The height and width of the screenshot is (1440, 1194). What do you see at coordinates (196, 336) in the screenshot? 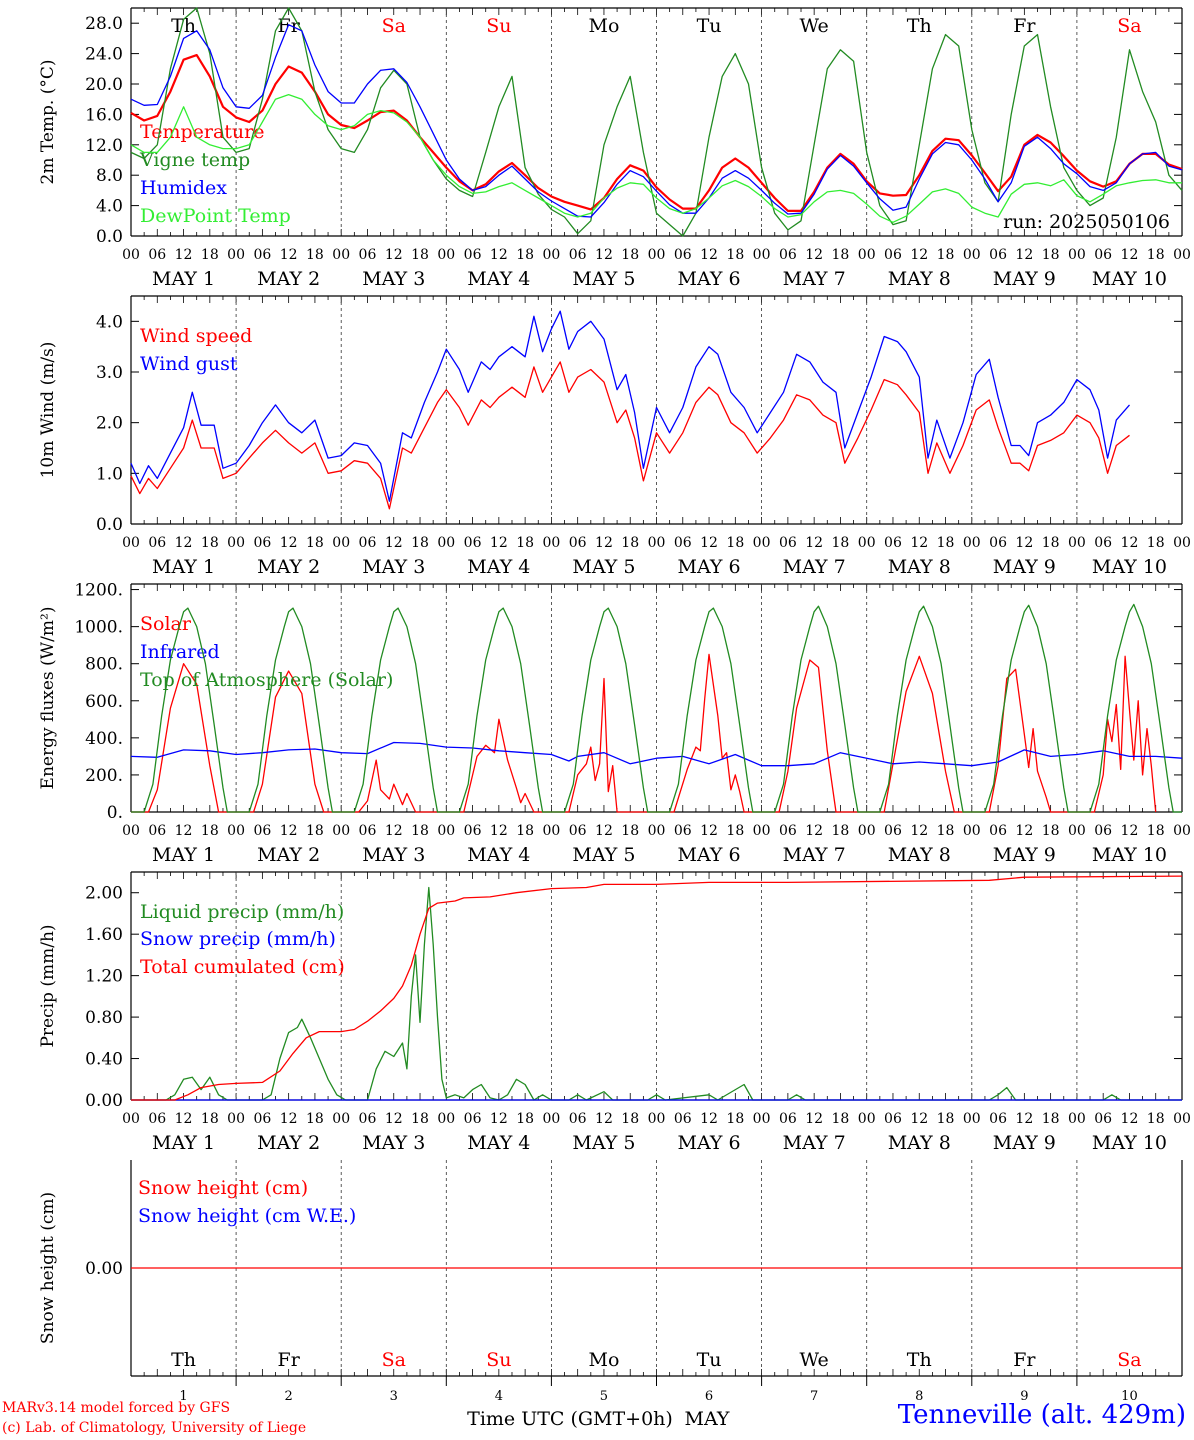
I see `legend-entry: Wind speed` at bounding box center [196, 336].